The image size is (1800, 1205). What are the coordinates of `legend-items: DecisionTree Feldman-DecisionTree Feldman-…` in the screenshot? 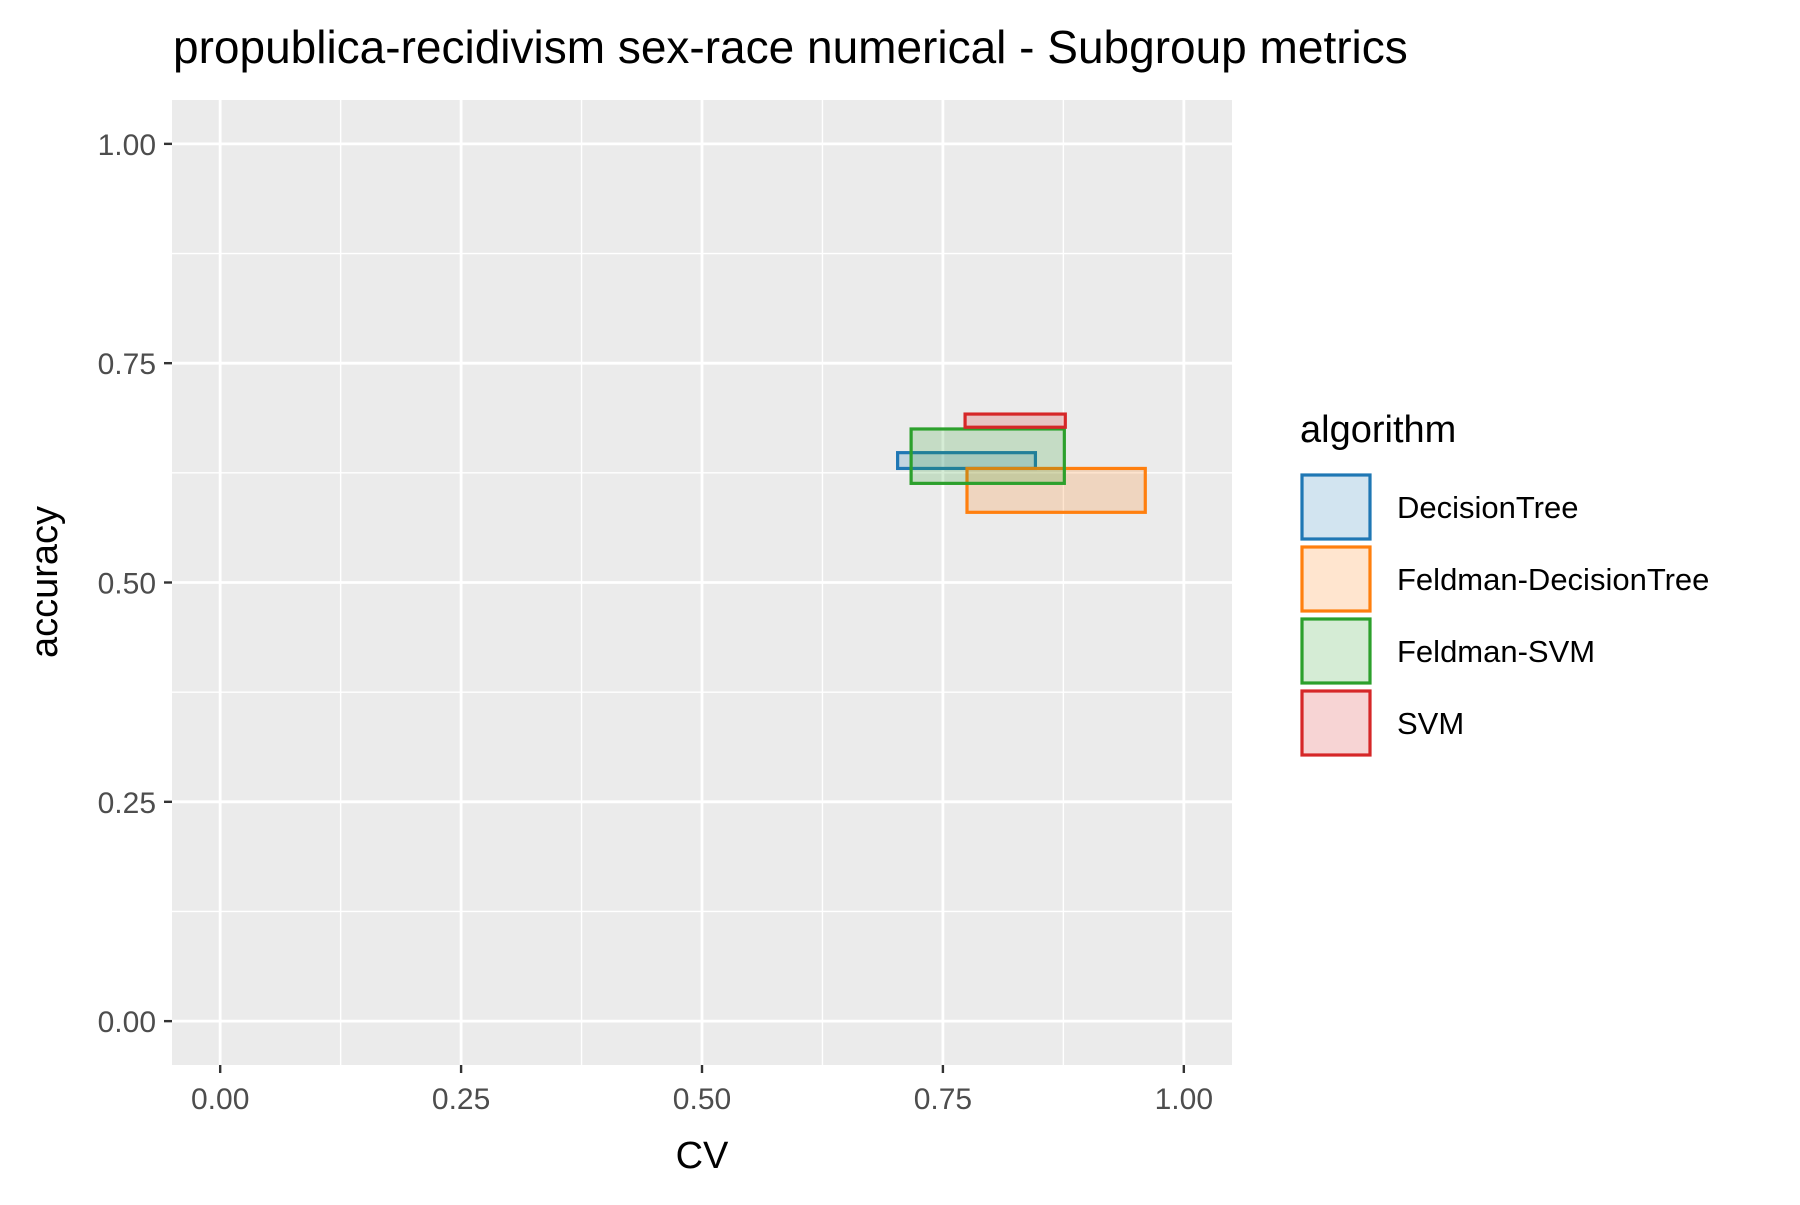 It's located at (1504, 615).